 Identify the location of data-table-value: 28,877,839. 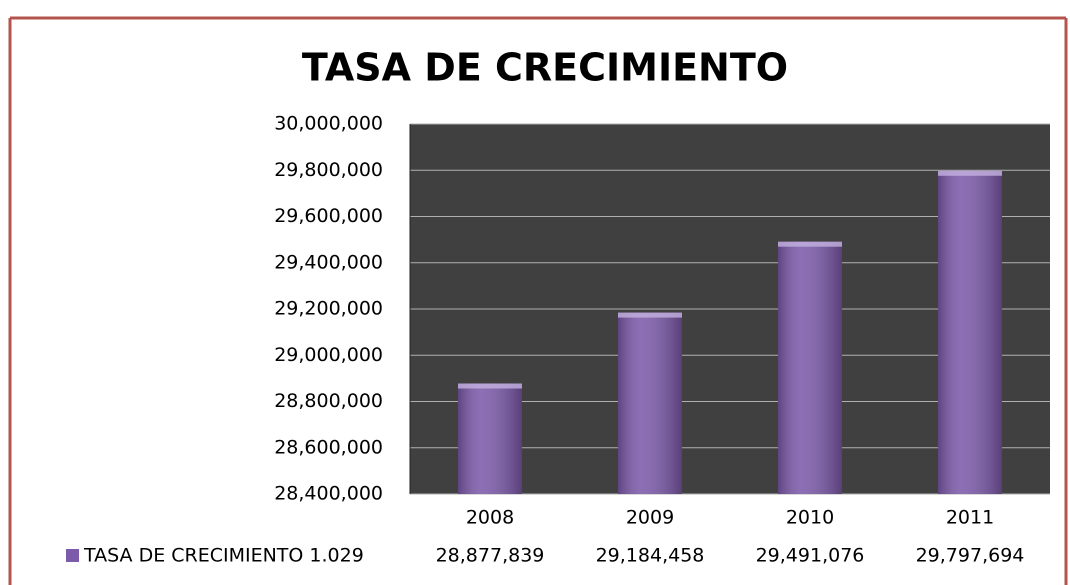
(490, 556).